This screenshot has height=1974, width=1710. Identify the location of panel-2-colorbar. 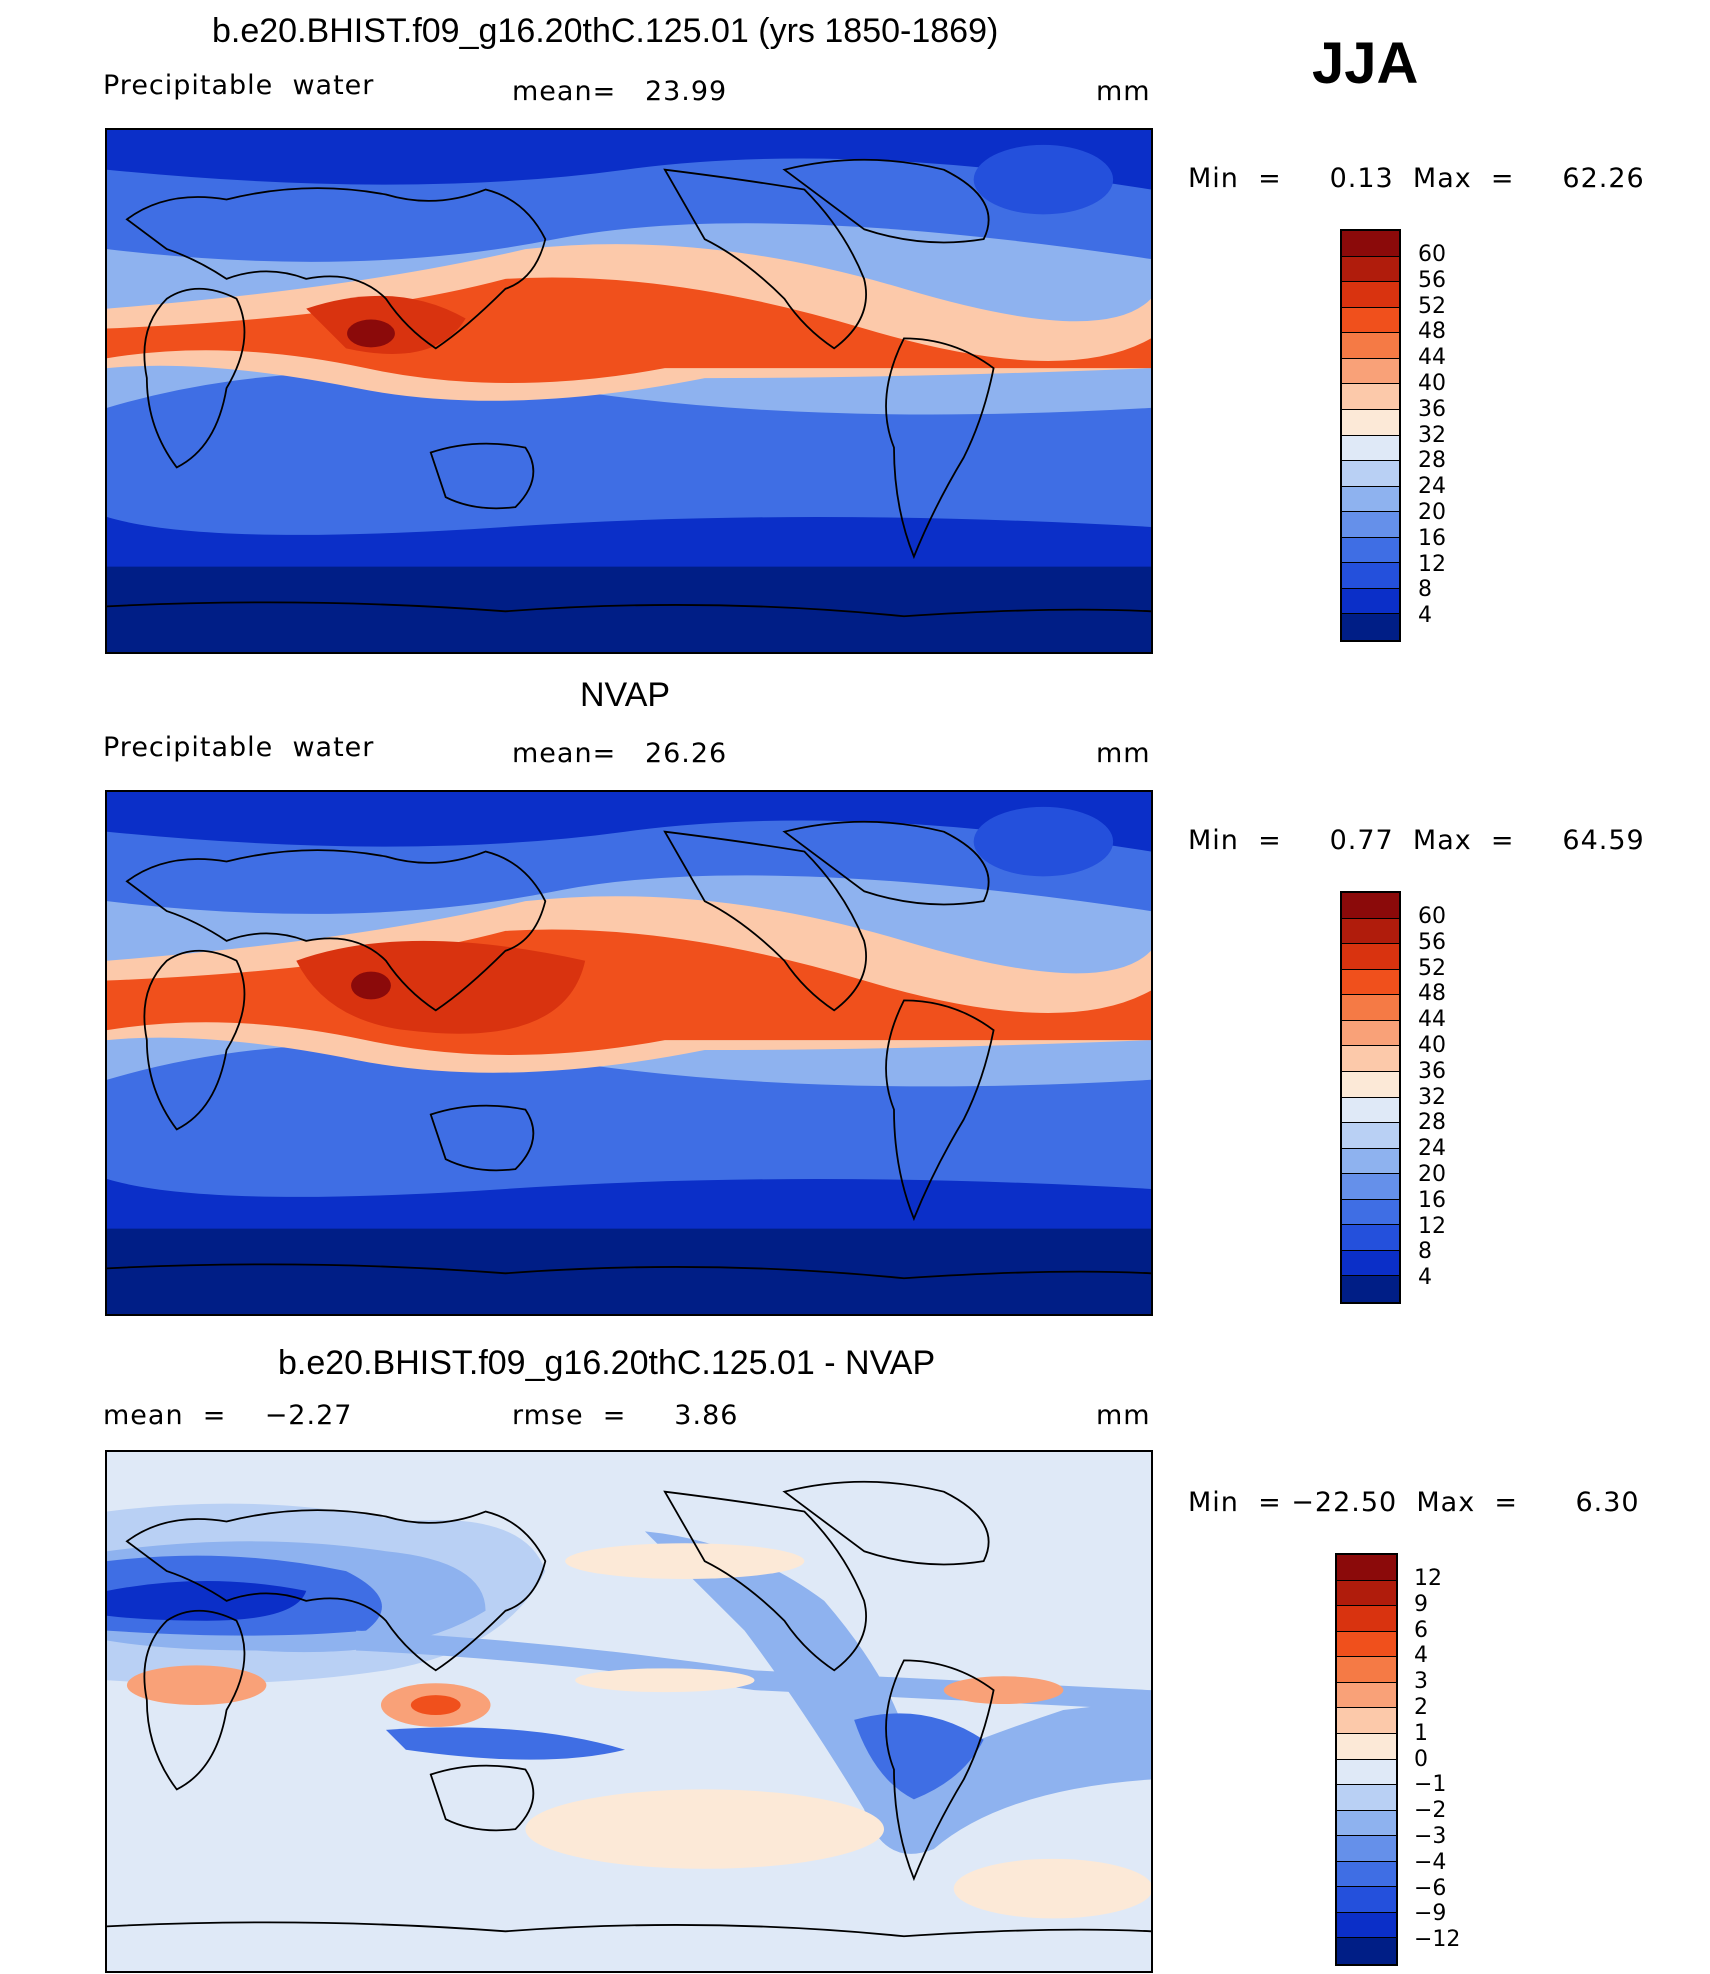
(1370, 1097).